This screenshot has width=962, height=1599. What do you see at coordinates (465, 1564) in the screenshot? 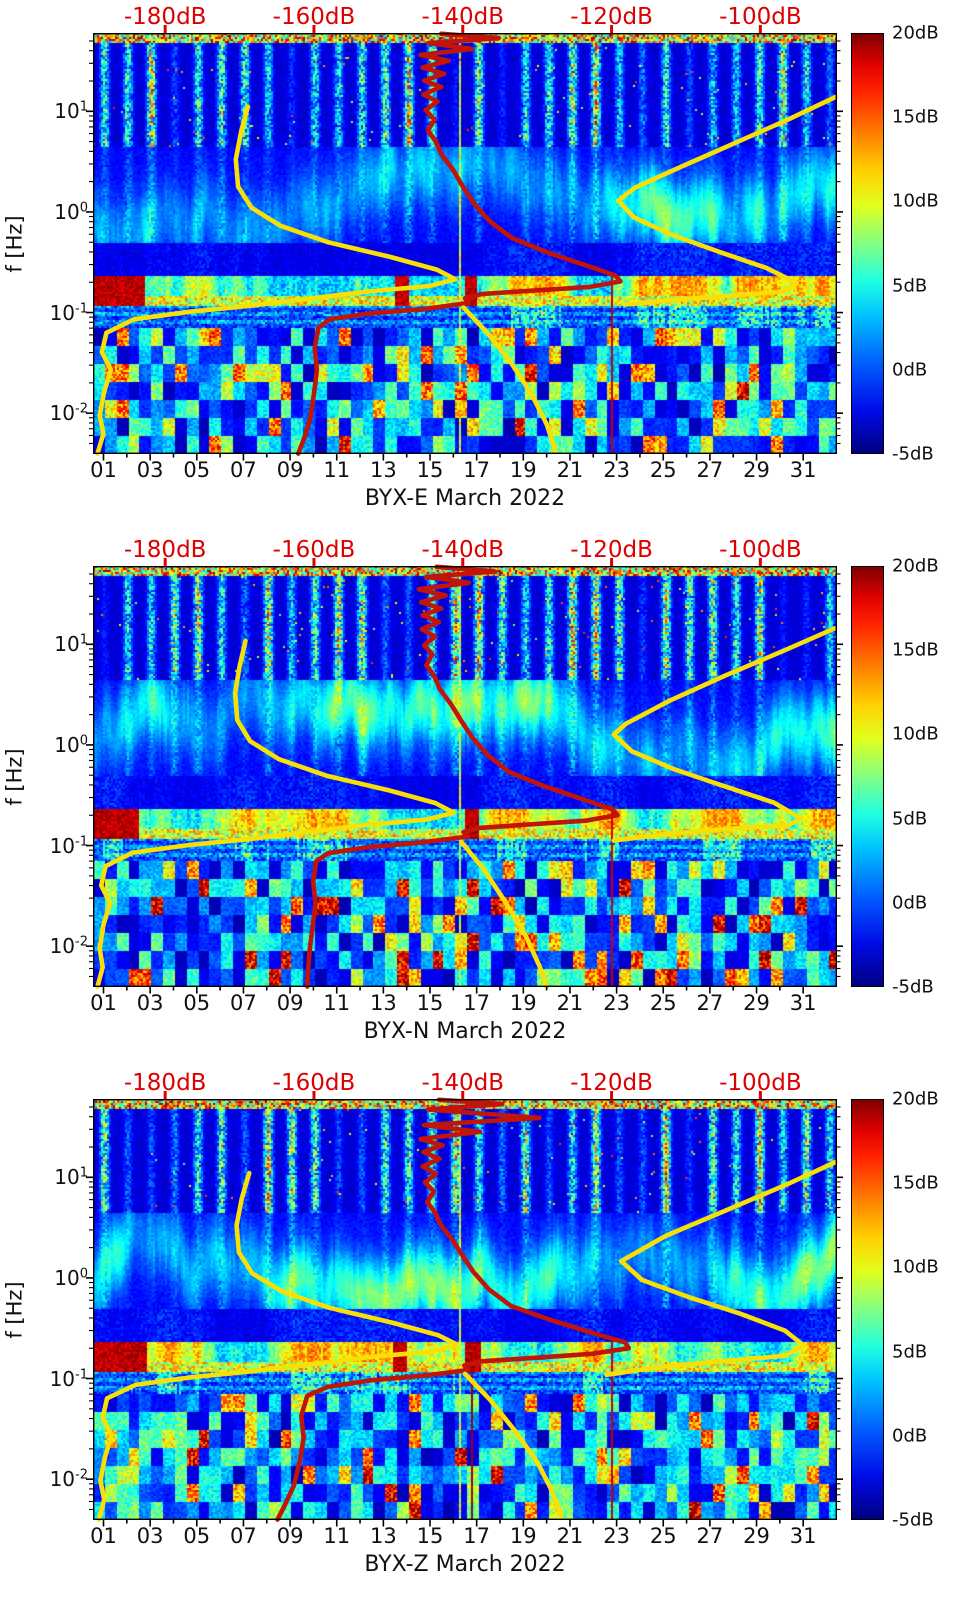
I see `x-axis-label: BYX-Z March 2022` at bounding box center [465, 1564].